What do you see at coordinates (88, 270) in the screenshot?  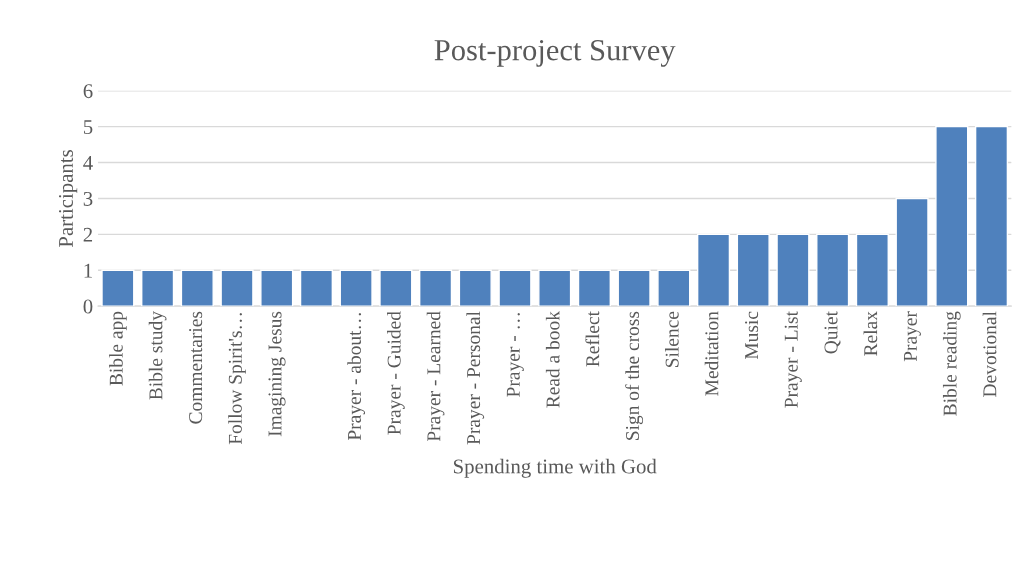 I see `y-tick-label: 1` at bounding box center [88, 270].